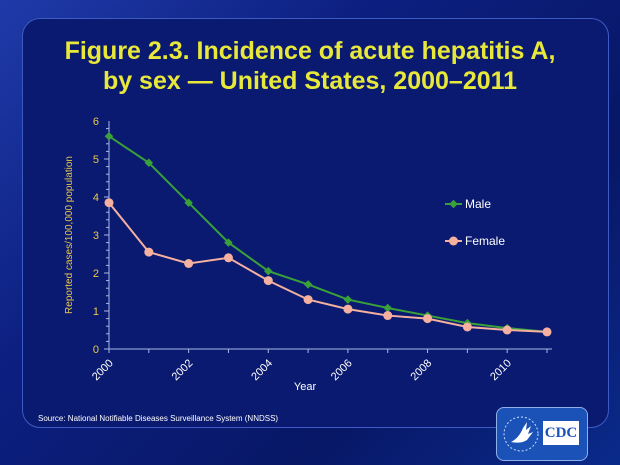 The height and width of the screenshot is (465, 620). Describe the element at coordinates (542, 434) in the screenshot. I see `cdc-logo: CDC` at that location.